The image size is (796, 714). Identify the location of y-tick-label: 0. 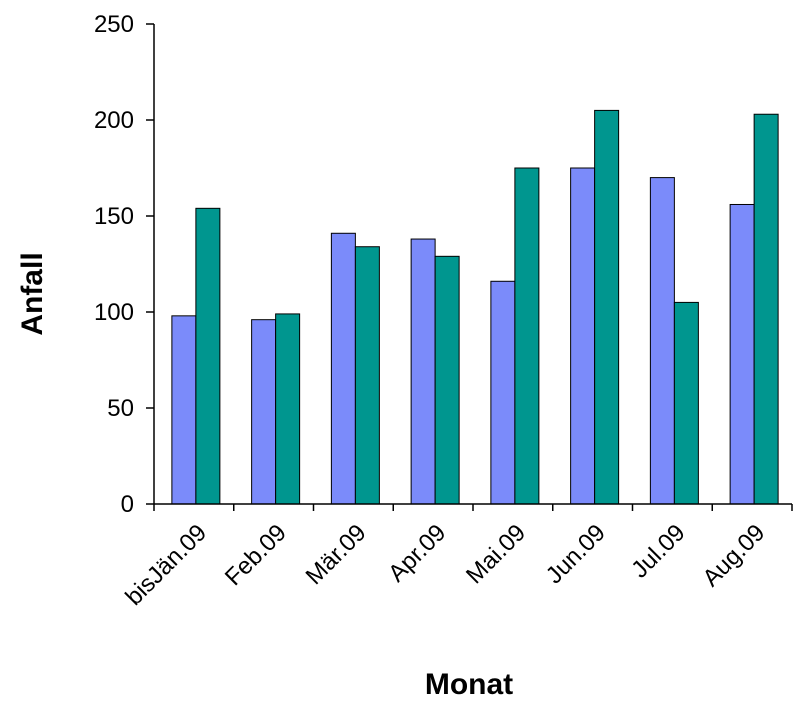
(127, 504).